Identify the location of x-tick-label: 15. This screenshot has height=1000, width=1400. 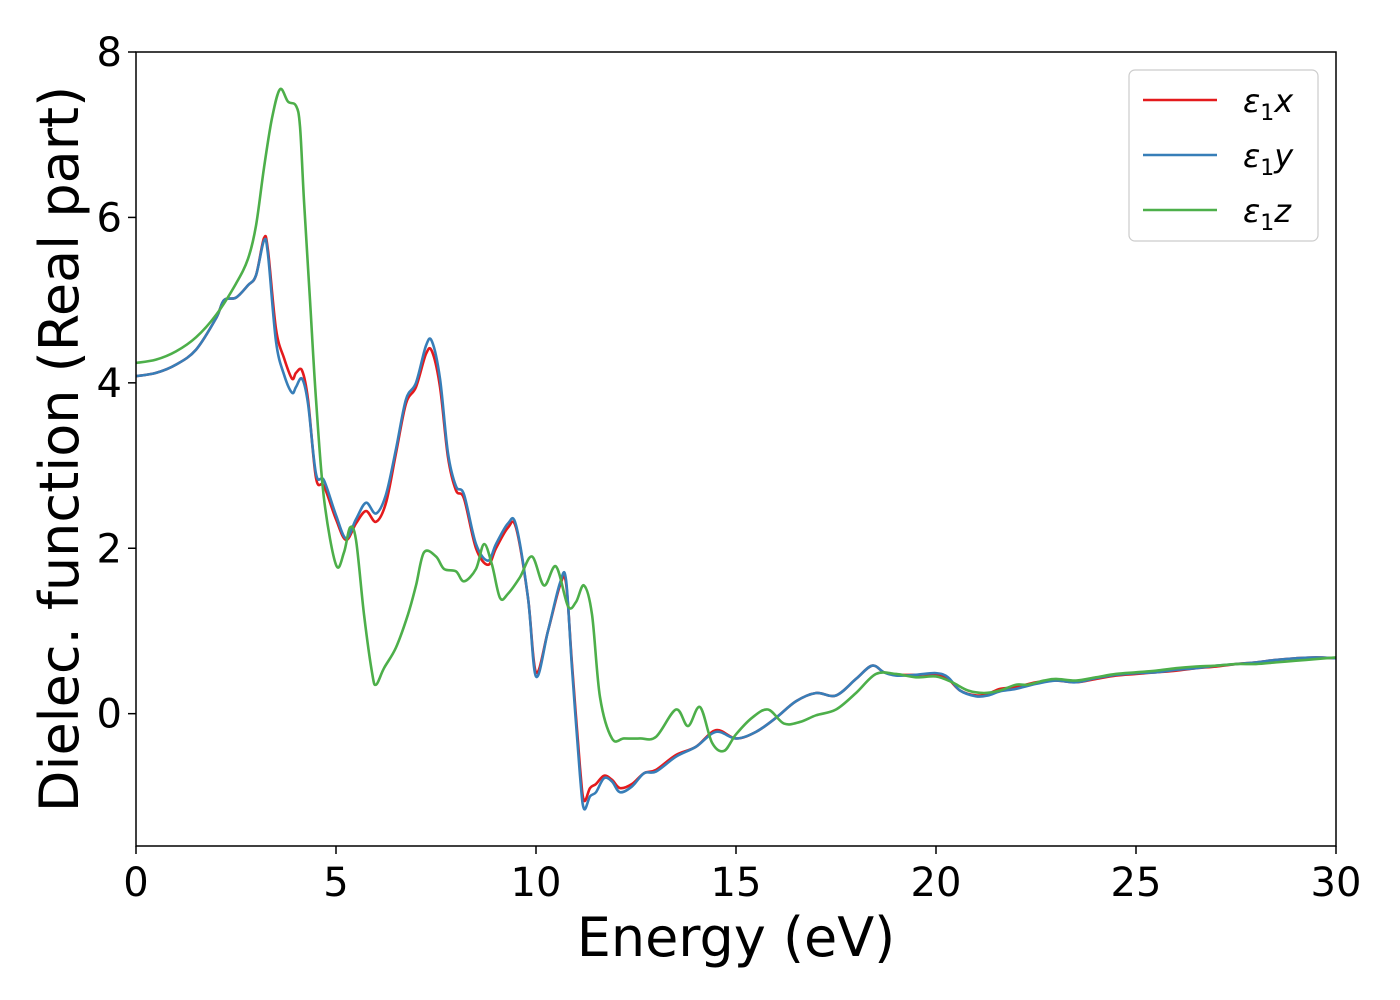
(736, 883).